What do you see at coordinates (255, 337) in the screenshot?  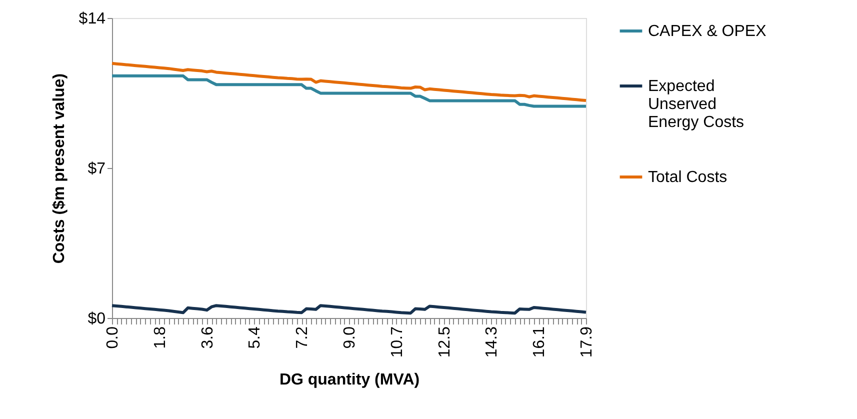 I see `x-tick-label: 5.4` at bounding box center [255, 337].